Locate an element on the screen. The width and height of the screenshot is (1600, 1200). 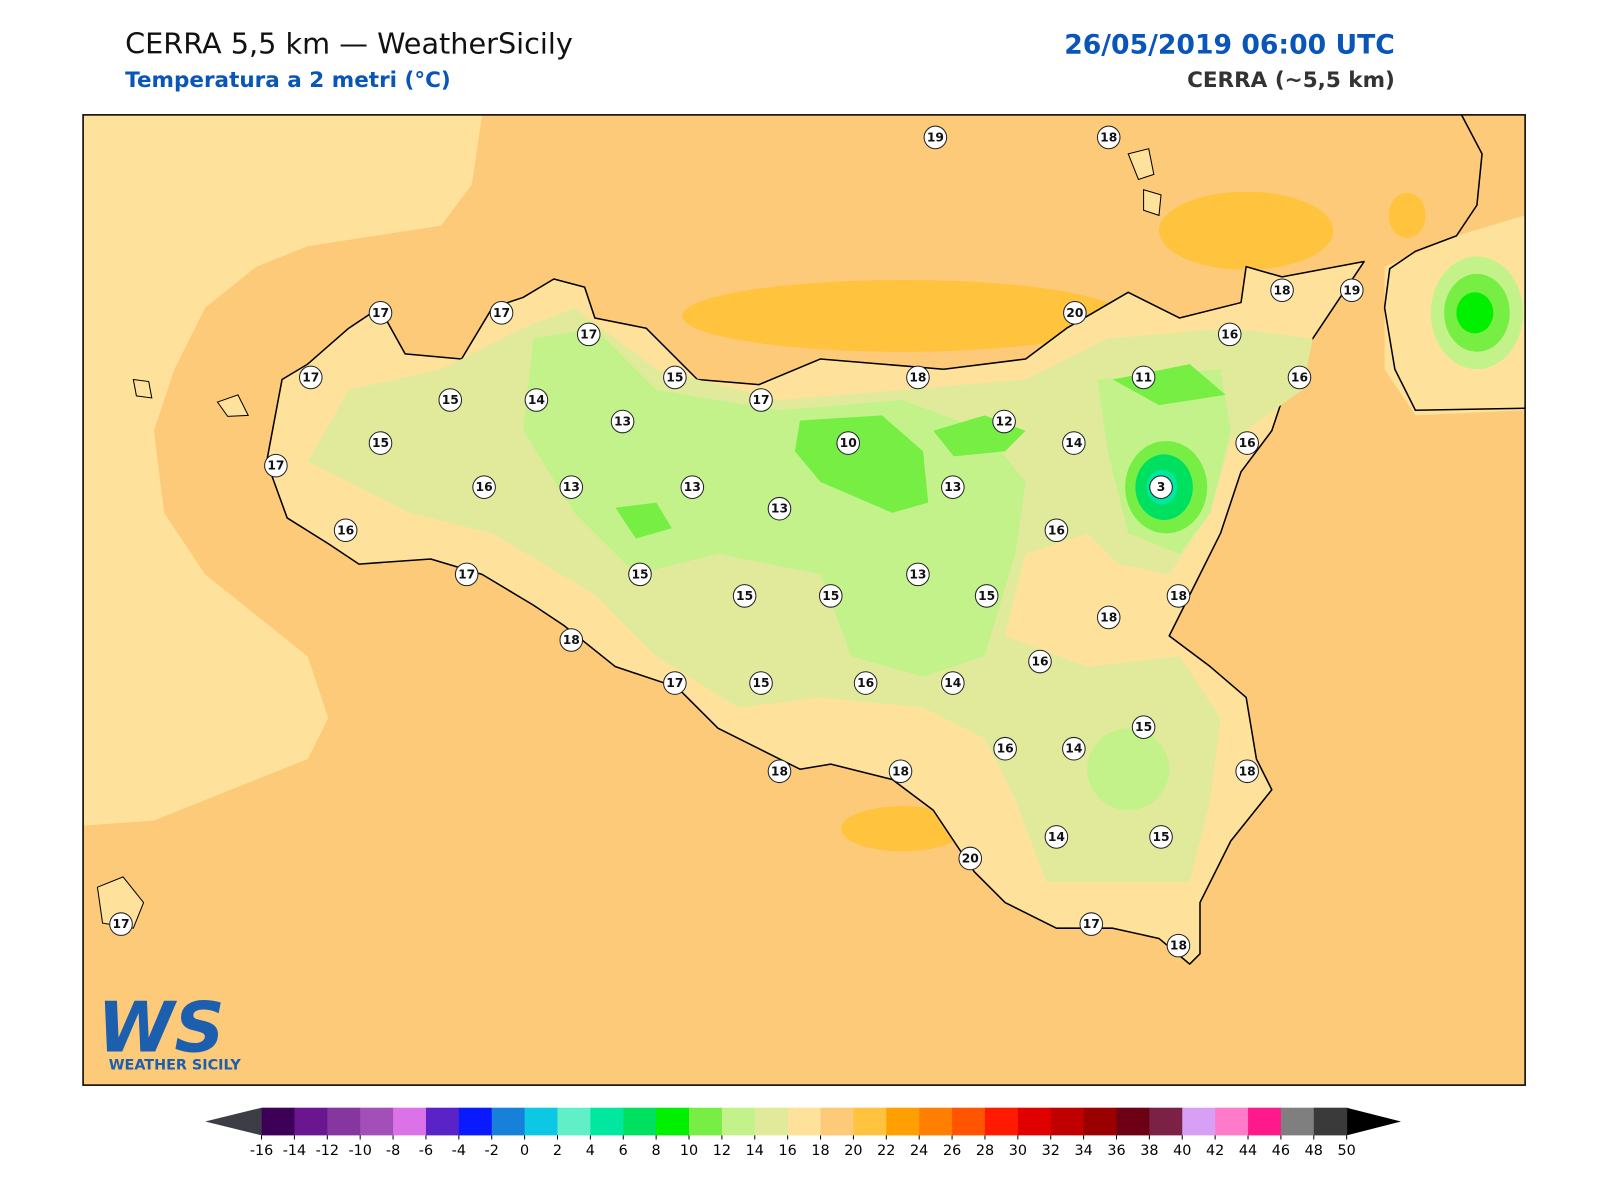
colorbar-tick-label: 2 is located at coordinates (557, 1151).